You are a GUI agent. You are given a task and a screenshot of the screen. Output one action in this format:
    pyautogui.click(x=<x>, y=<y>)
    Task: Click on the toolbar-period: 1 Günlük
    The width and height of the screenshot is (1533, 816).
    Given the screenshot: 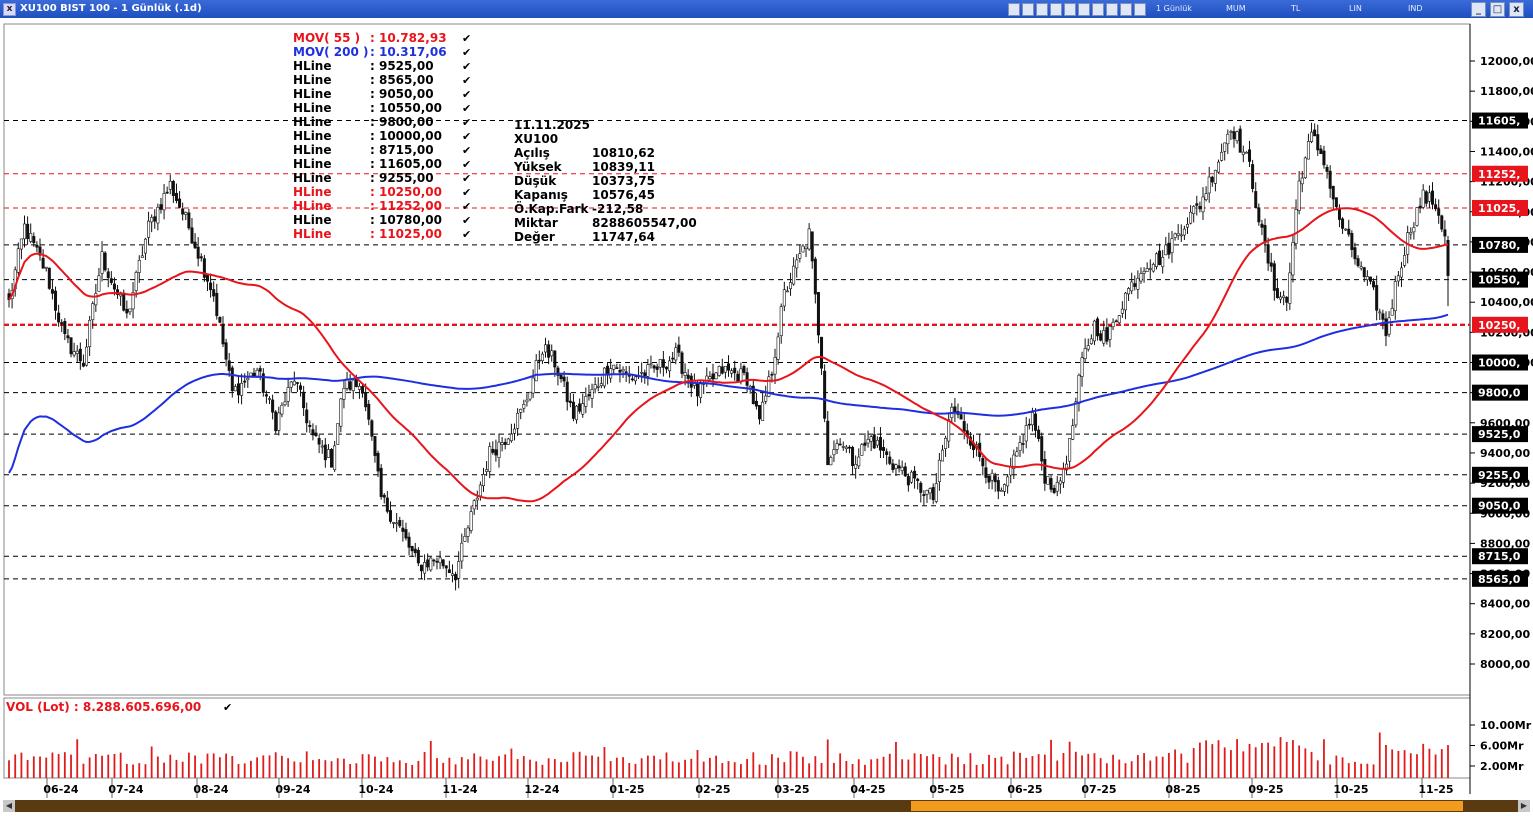 What is the action you would take?
    pyautogui.click(x=1174, y=8)
    